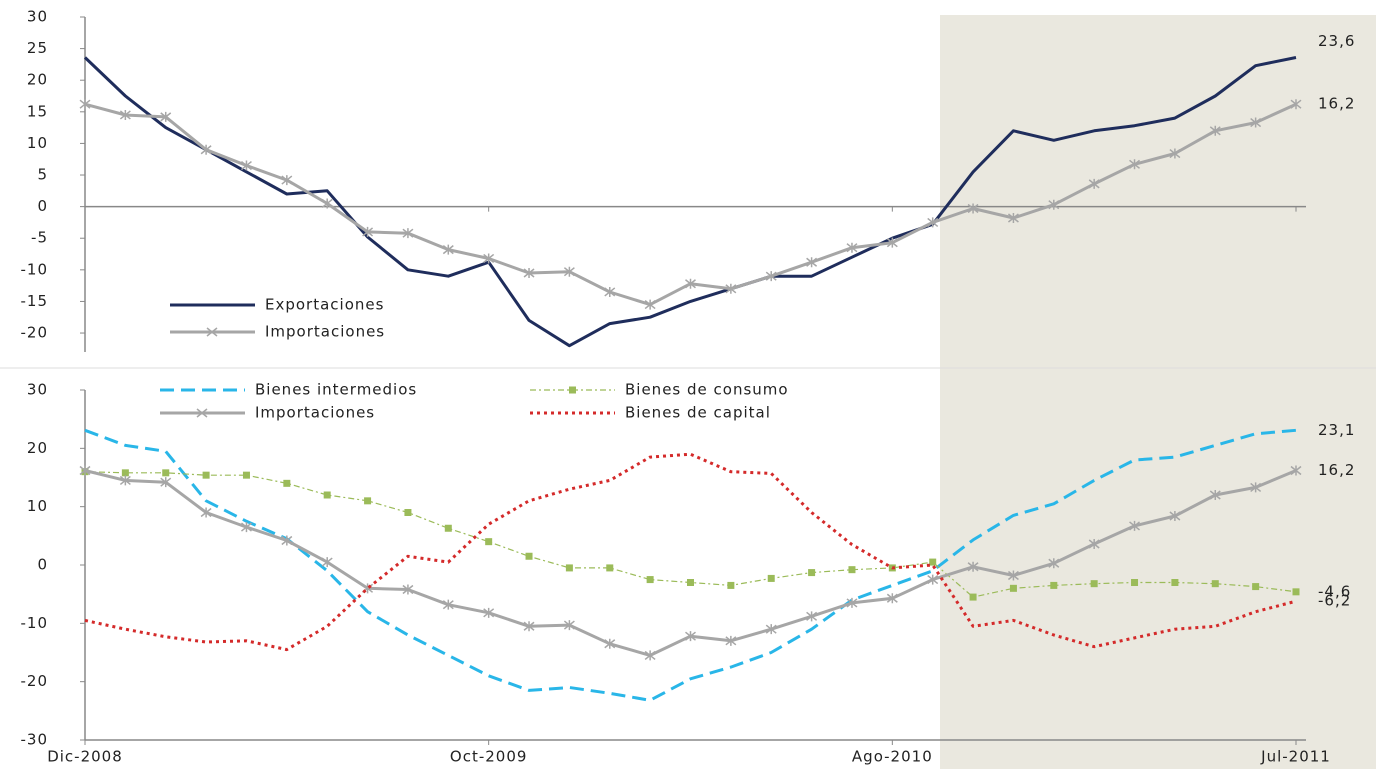  I want to click on y-tick-label: 20, so click(37, 80).